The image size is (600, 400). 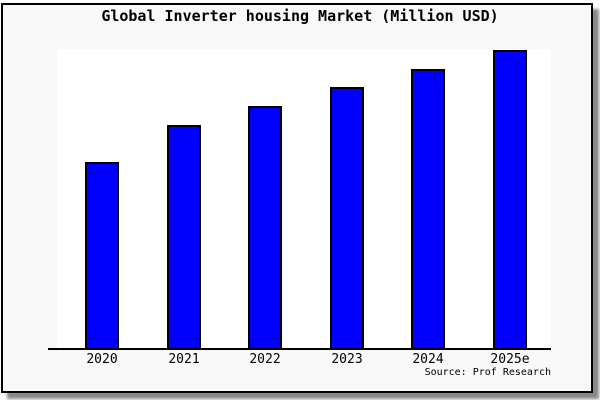 What do you see at coordinates (428, 209) in the screenshot?
I see `bar-2024` at bounding box center [428, 209].